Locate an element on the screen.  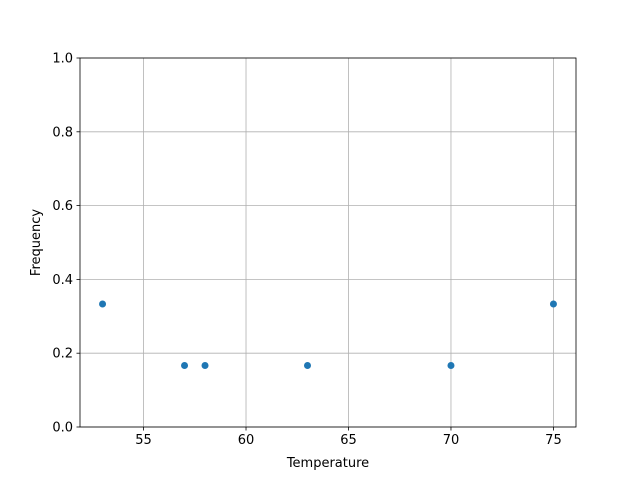
y-tick-label: 1.0 is located at coordinates (62, 59).